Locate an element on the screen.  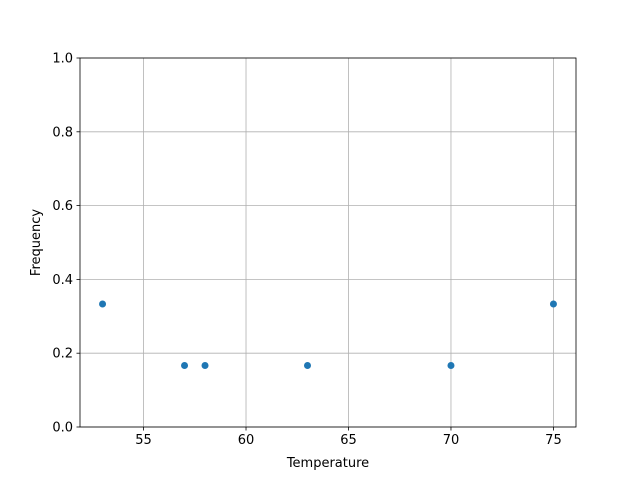
y-tick-label: 1.0 is located at coordinates (62, 59).